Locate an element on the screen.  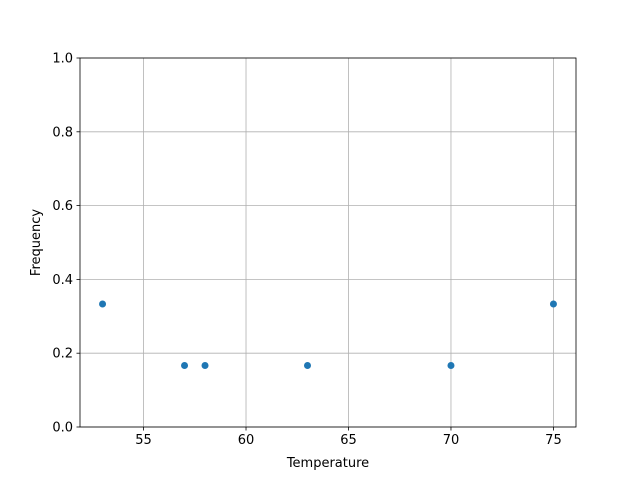
y-tick-label: 1.0 is located at coordinates (62, 59).